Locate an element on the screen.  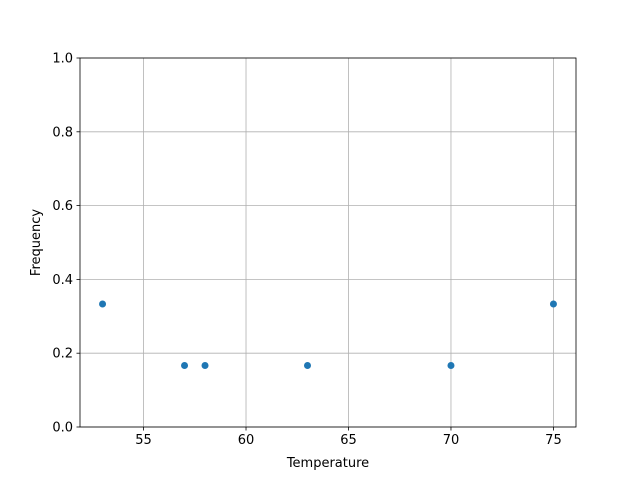
y-tick-label: 1.0 is located at coordinates (62, 59).